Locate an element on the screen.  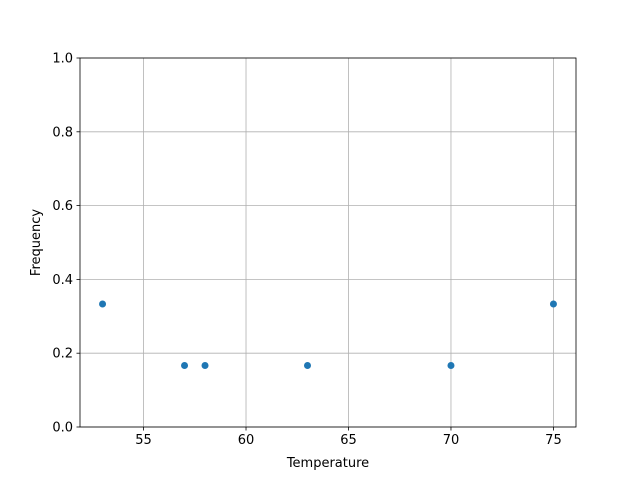
y-tick-label: 1.0 is located at coordinates (62, 59).